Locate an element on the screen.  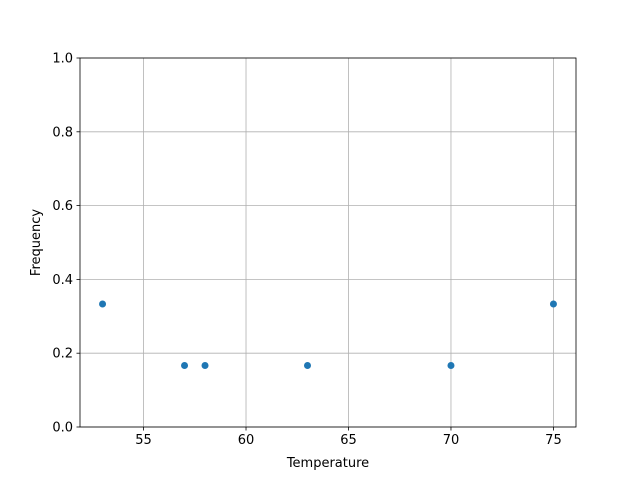
y-tick-label: 1.0 is located at coordinates (62, 59).